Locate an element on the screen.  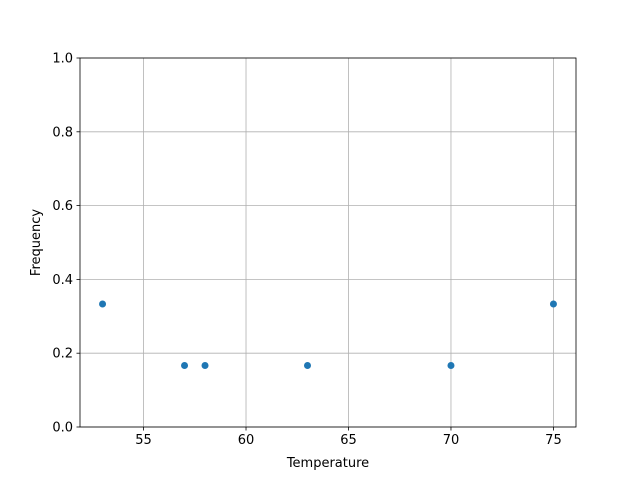
y-tick-label: 1.0 is located at coordinates (62, 59).